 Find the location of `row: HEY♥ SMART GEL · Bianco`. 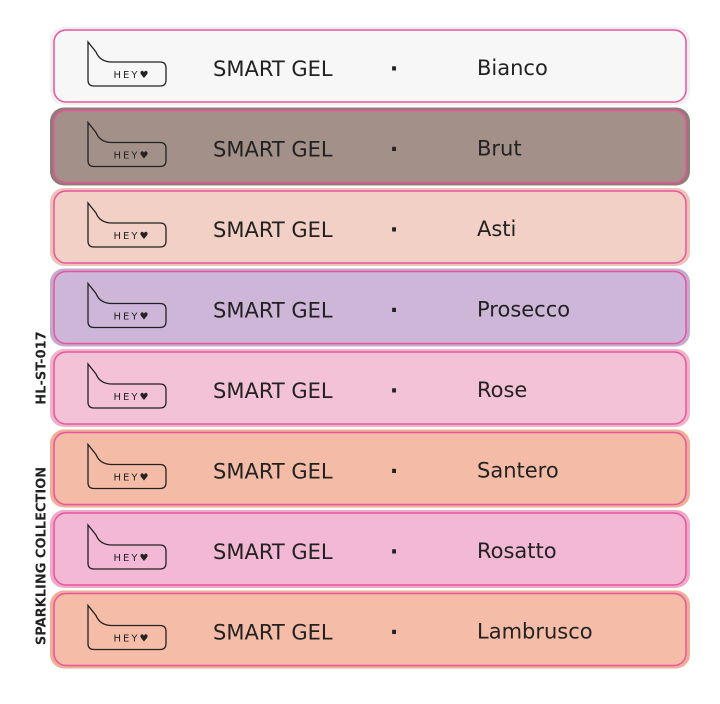

row: HEY♥ SMART GEL · Bianco is located at coordinates (370, 66).